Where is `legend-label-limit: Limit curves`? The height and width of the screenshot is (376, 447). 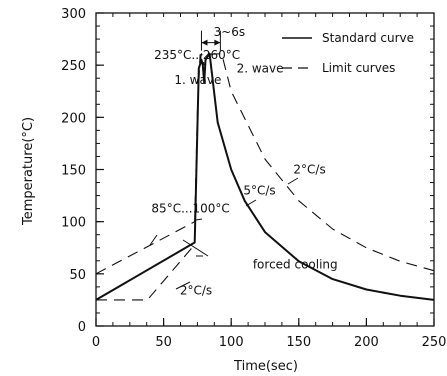
legend-label-limit: Limit curves is located at coordinates (358, 68).